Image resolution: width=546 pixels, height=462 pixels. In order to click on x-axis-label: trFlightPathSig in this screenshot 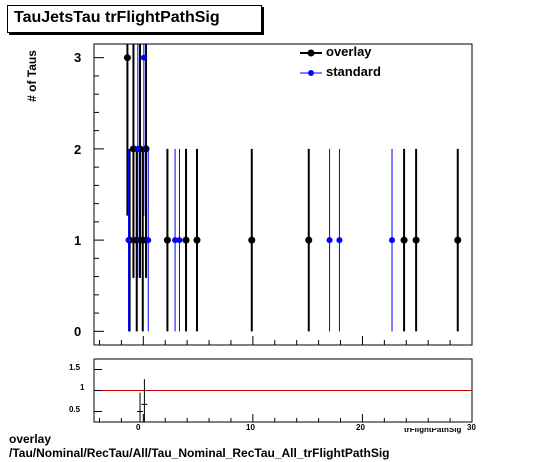, I will do `click(433, 431)`.